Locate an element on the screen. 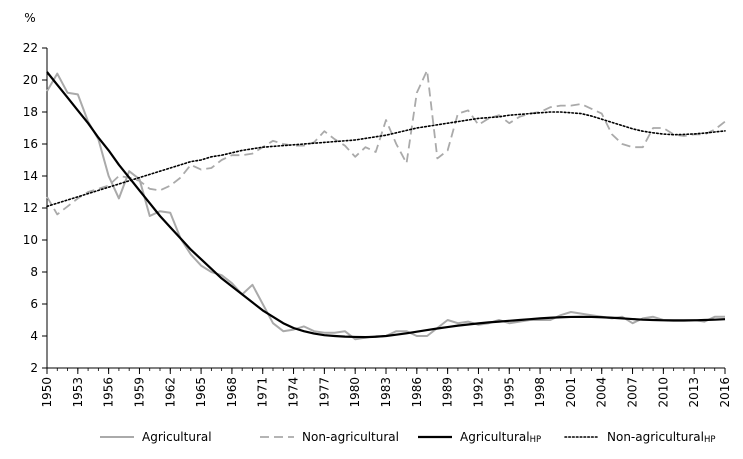 This screenshot has height=459, width=743. legend-label: AgriculturalHP is located at coordinates (500, 437).